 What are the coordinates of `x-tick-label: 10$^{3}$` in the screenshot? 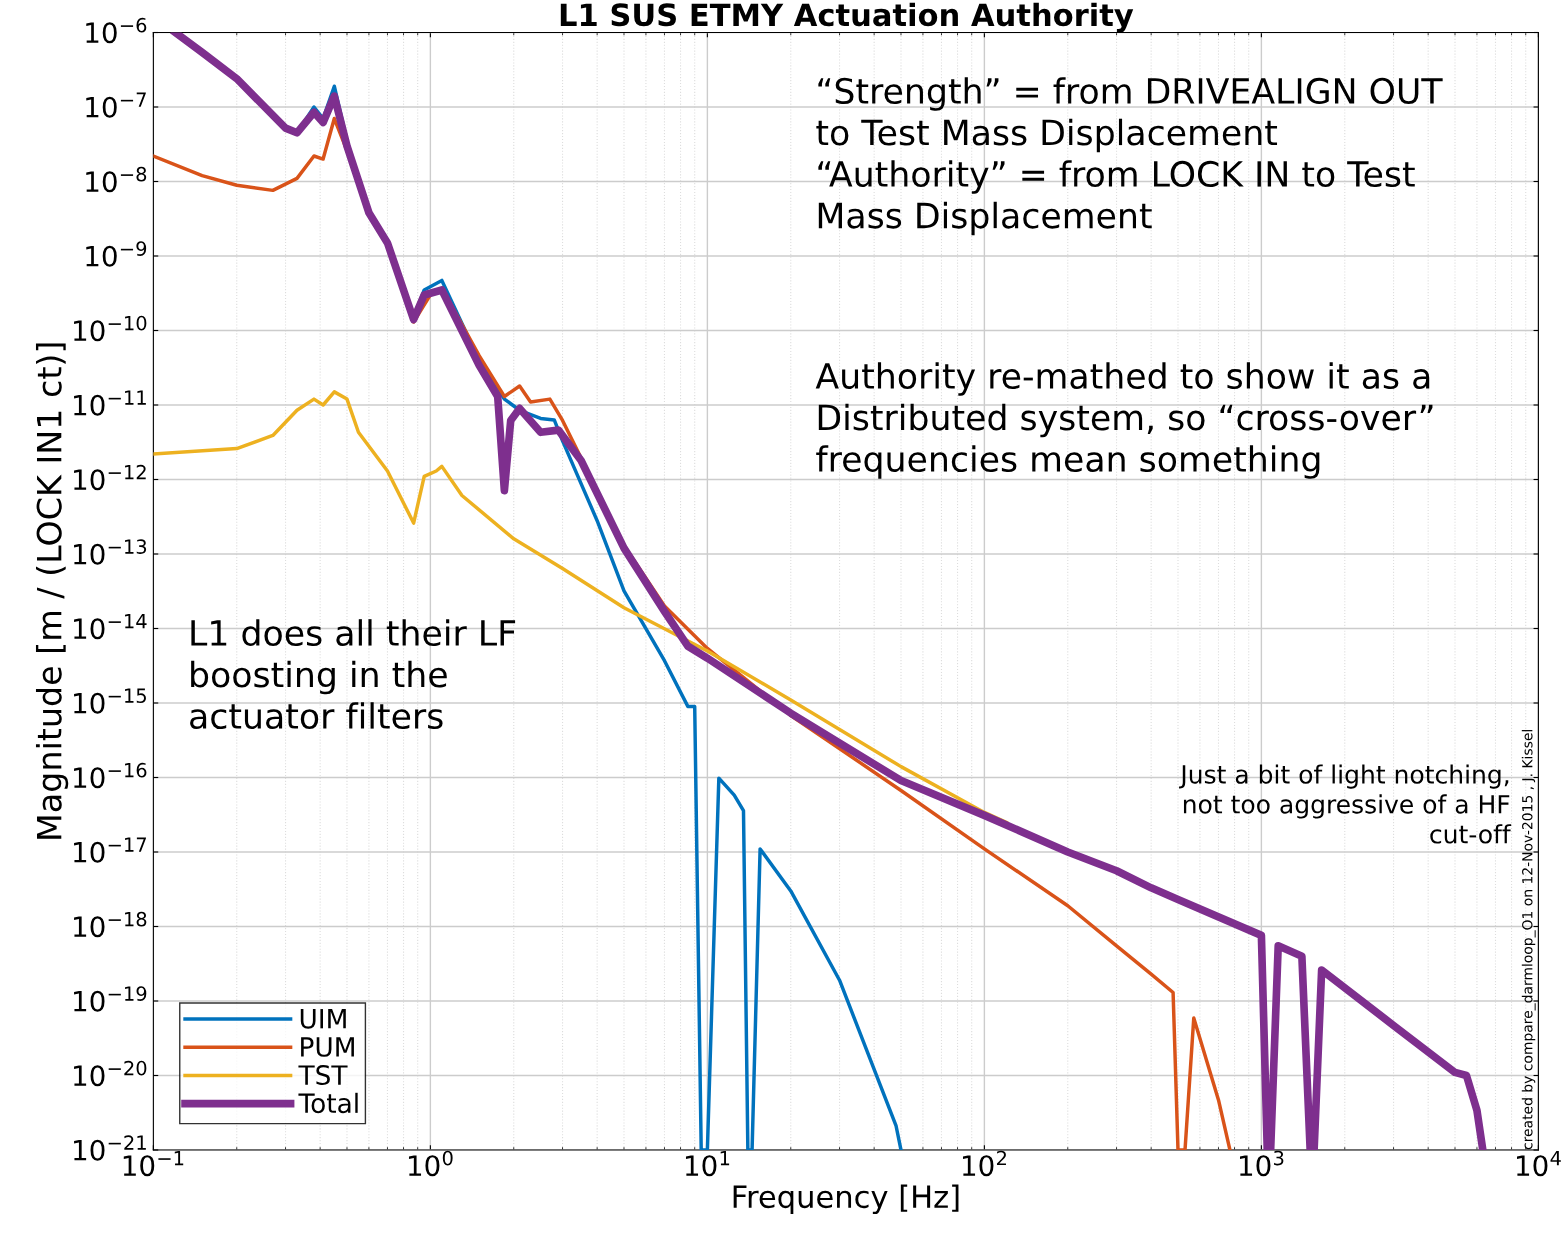 It's located at (1262, 1163).